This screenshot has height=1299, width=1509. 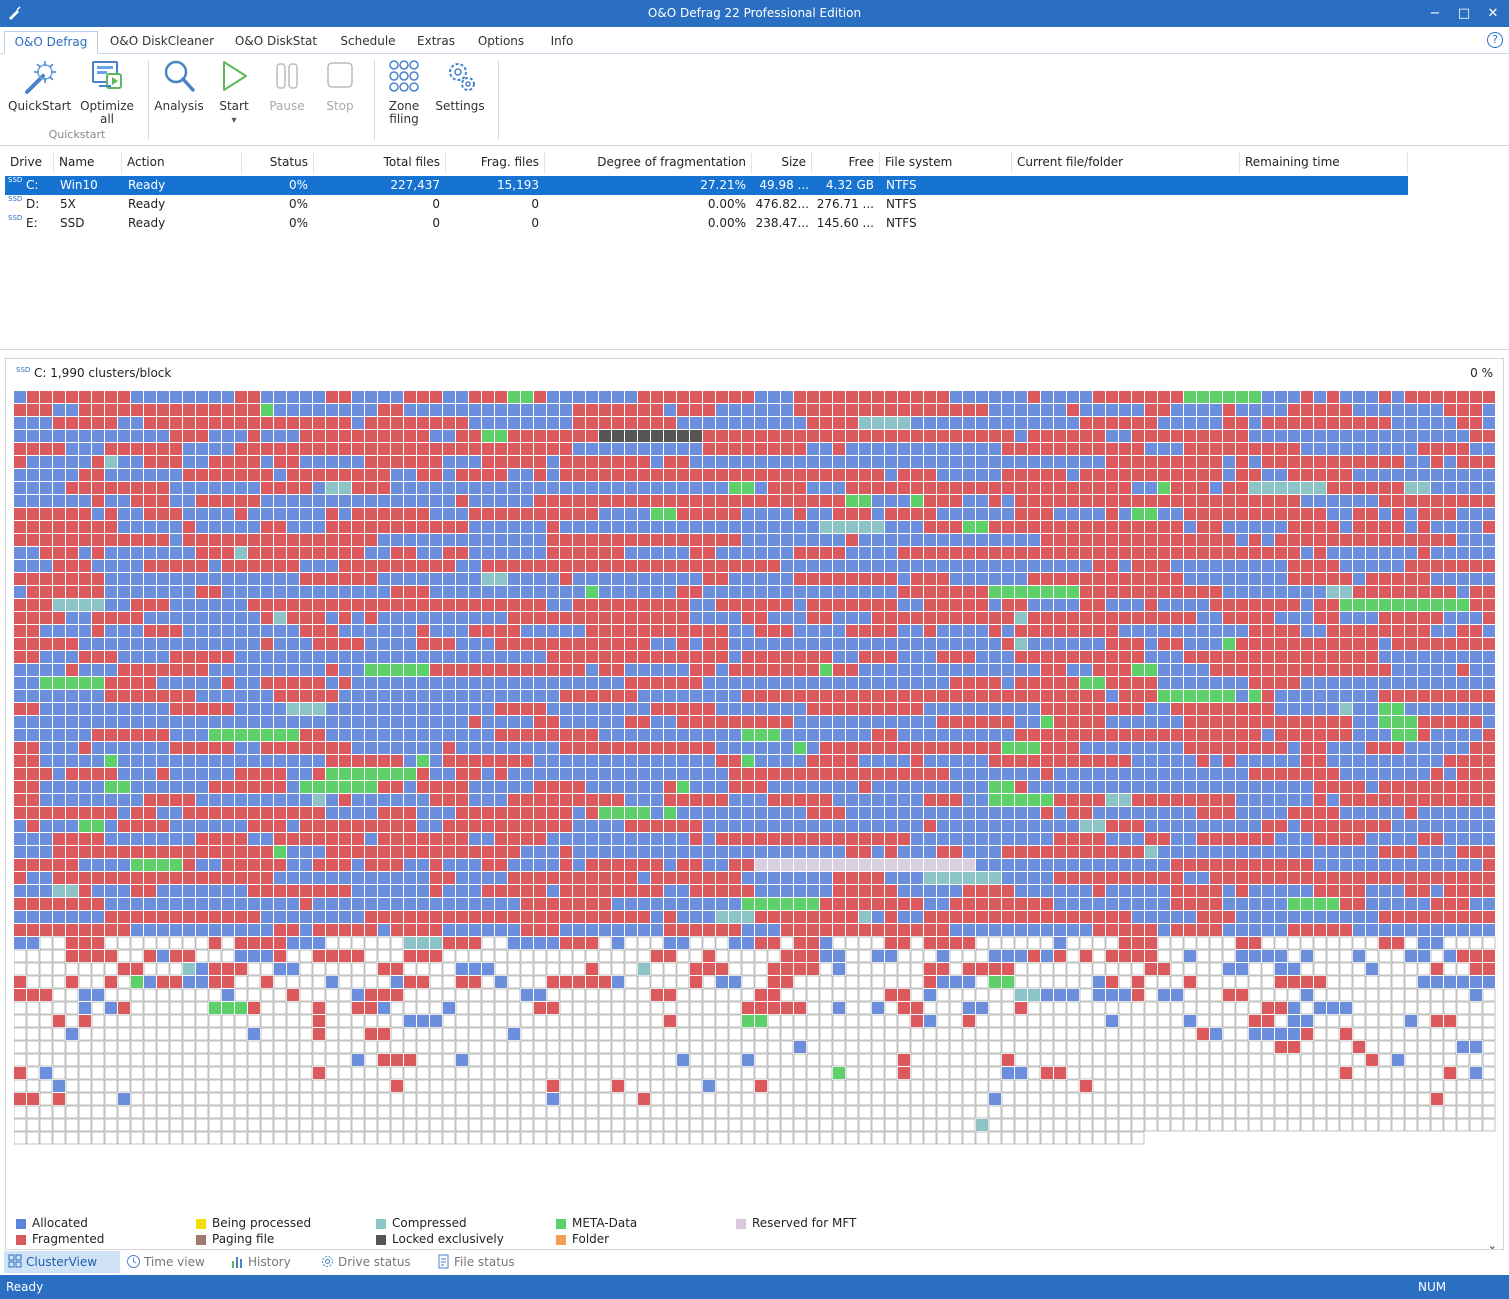 What do you see at coordinates (380, 163) in the screenshot?
I see `column-header-total-files: Total files` at bounding box center [380, 163].